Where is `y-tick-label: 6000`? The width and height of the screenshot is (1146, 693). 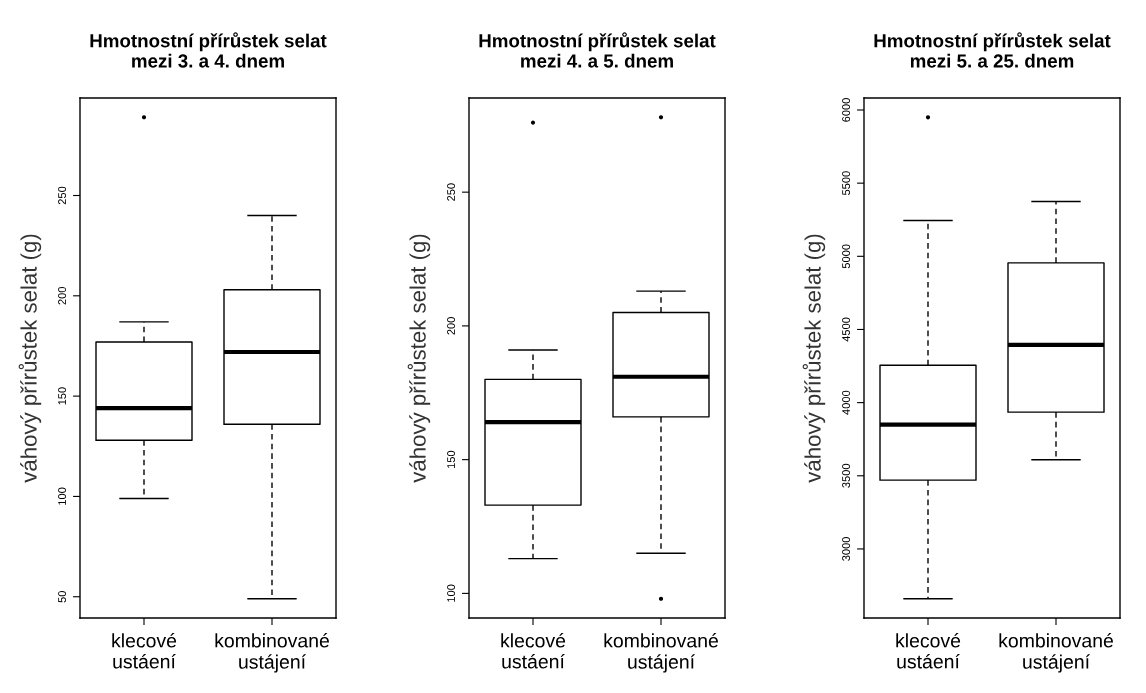
y-tick-label: 6000 is located at coordinates (846, 110).